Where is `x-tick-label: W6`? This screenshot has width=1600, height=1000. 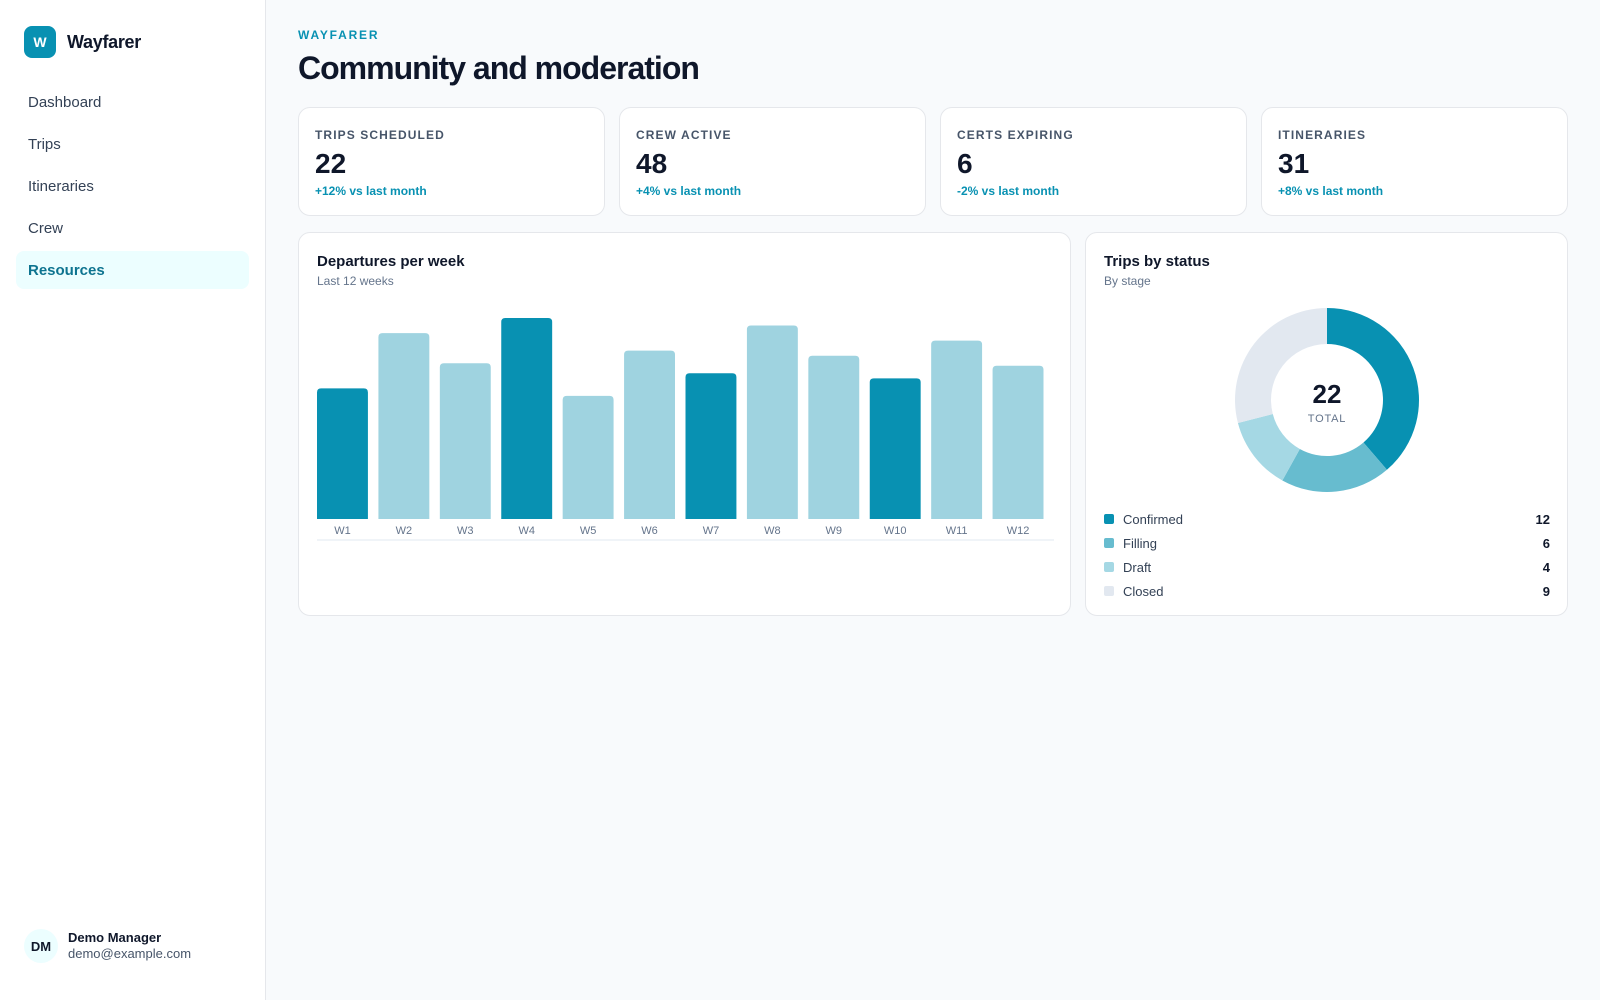 x-tick-label: W6 is located at coordinates (649, 531).